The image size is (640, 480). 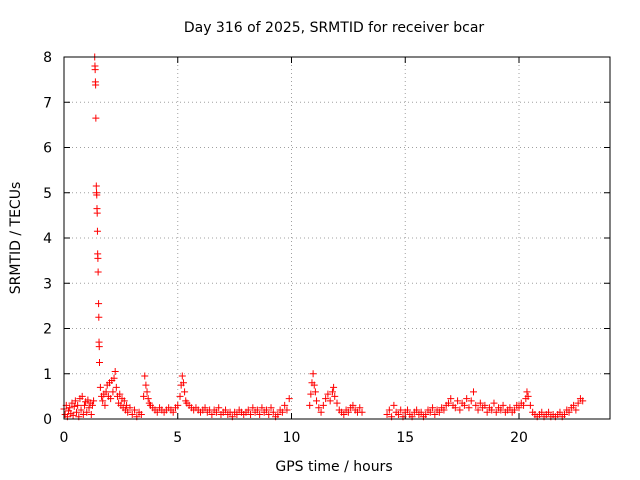 What do you see at coordinates (47, 284) in the screenshot?
I see `y-tick-label: 3` at bounding box center [47, 284].